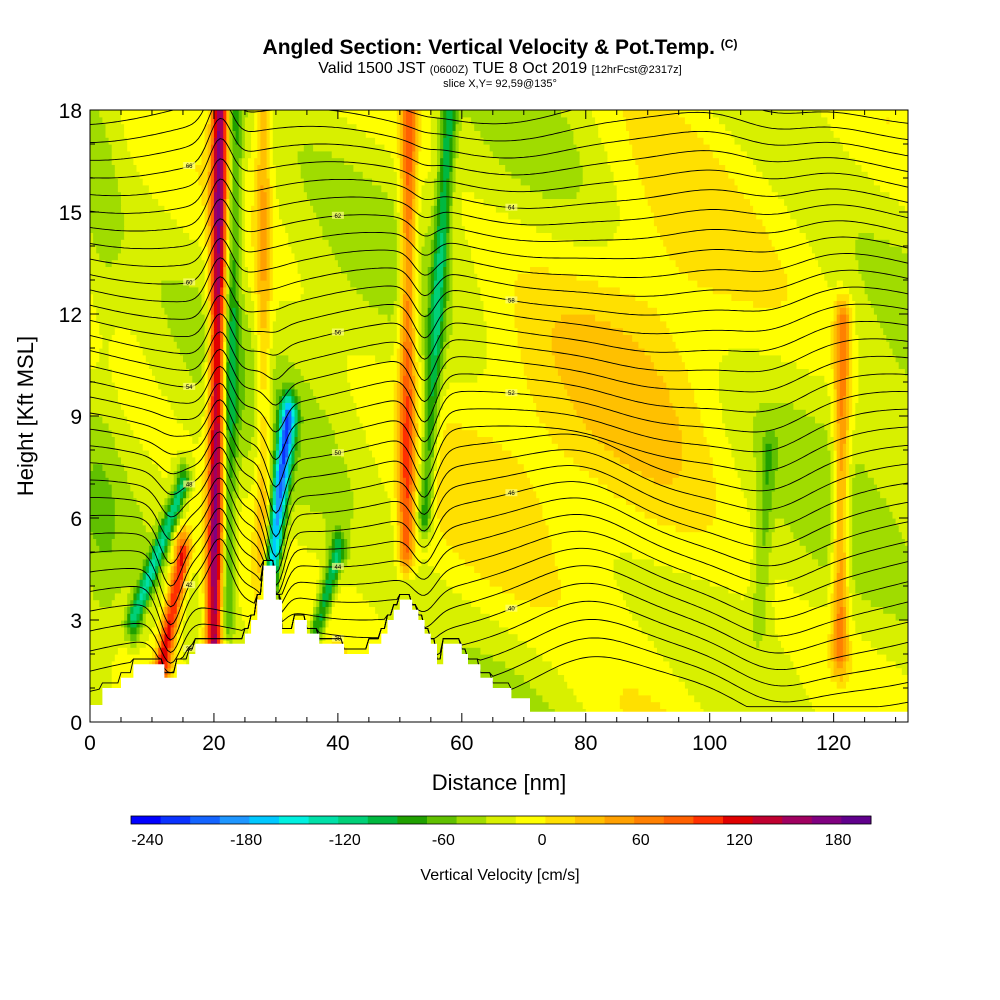 The width and height of the screenshot is (1000, 1000). I want to click on colorbar-tick-label: 180, so click(838, 840).